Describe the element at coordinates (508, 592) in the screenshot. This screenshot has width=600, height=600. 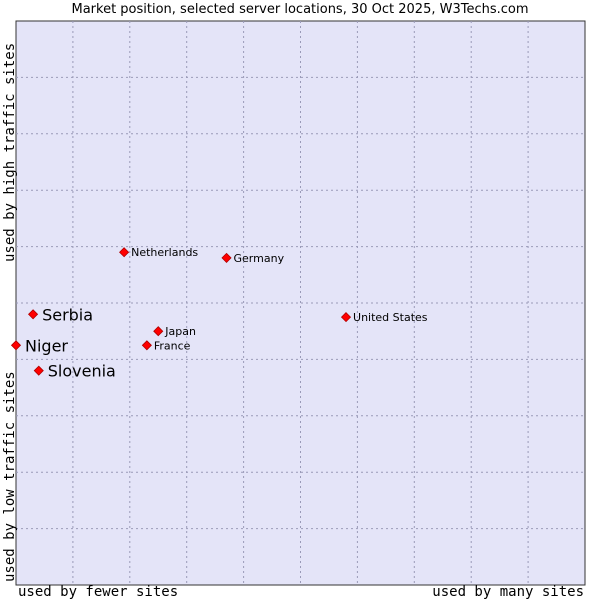
I see `x-axis-label-many: used by many sites` at that location.